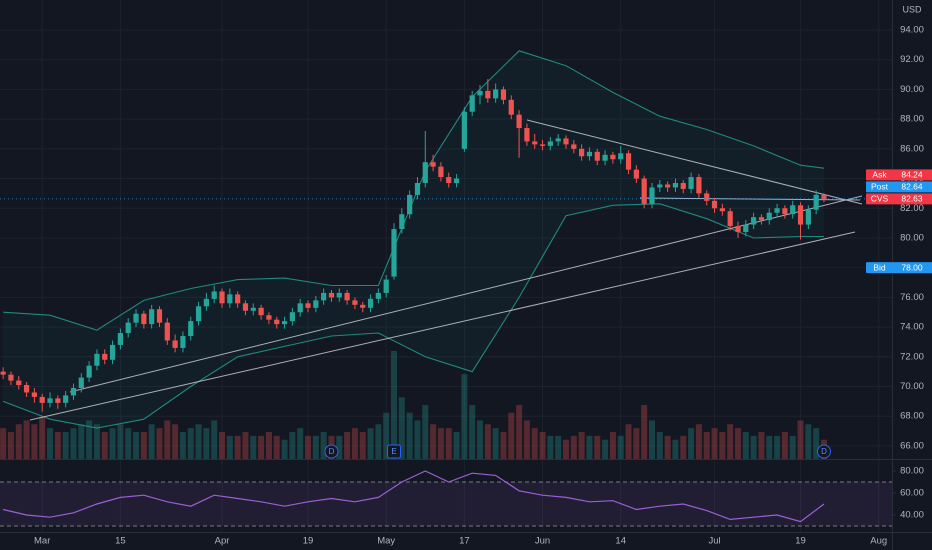 This screenshot has width=932, height=550. I want to click on price-label-box, so click(879, 175).